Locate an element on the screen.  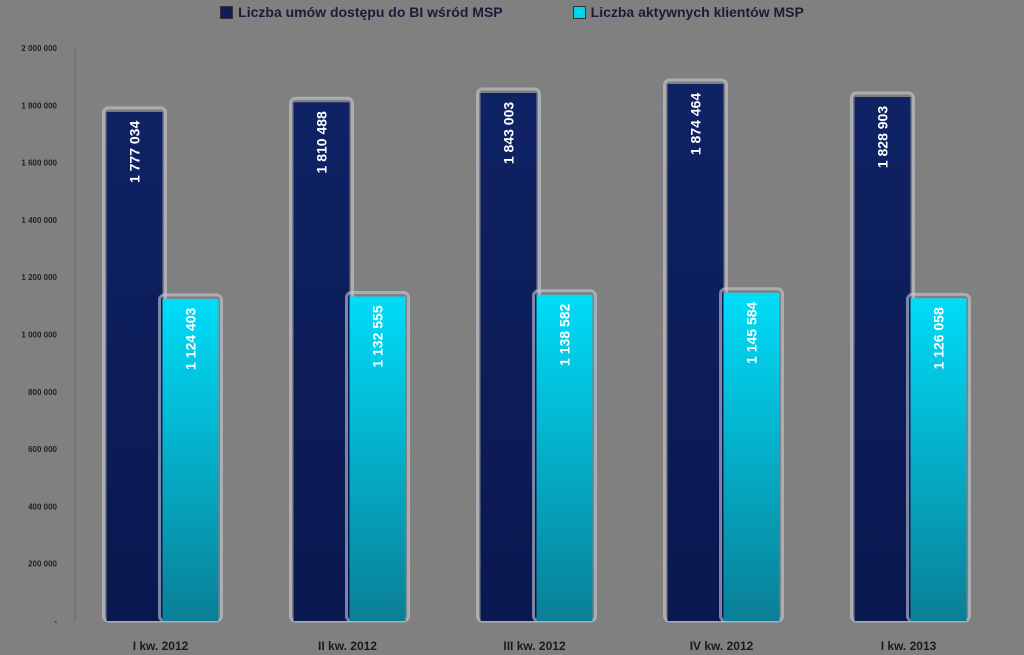
bar-group-2: 1 138 582 is located at coordinates (564, 456).